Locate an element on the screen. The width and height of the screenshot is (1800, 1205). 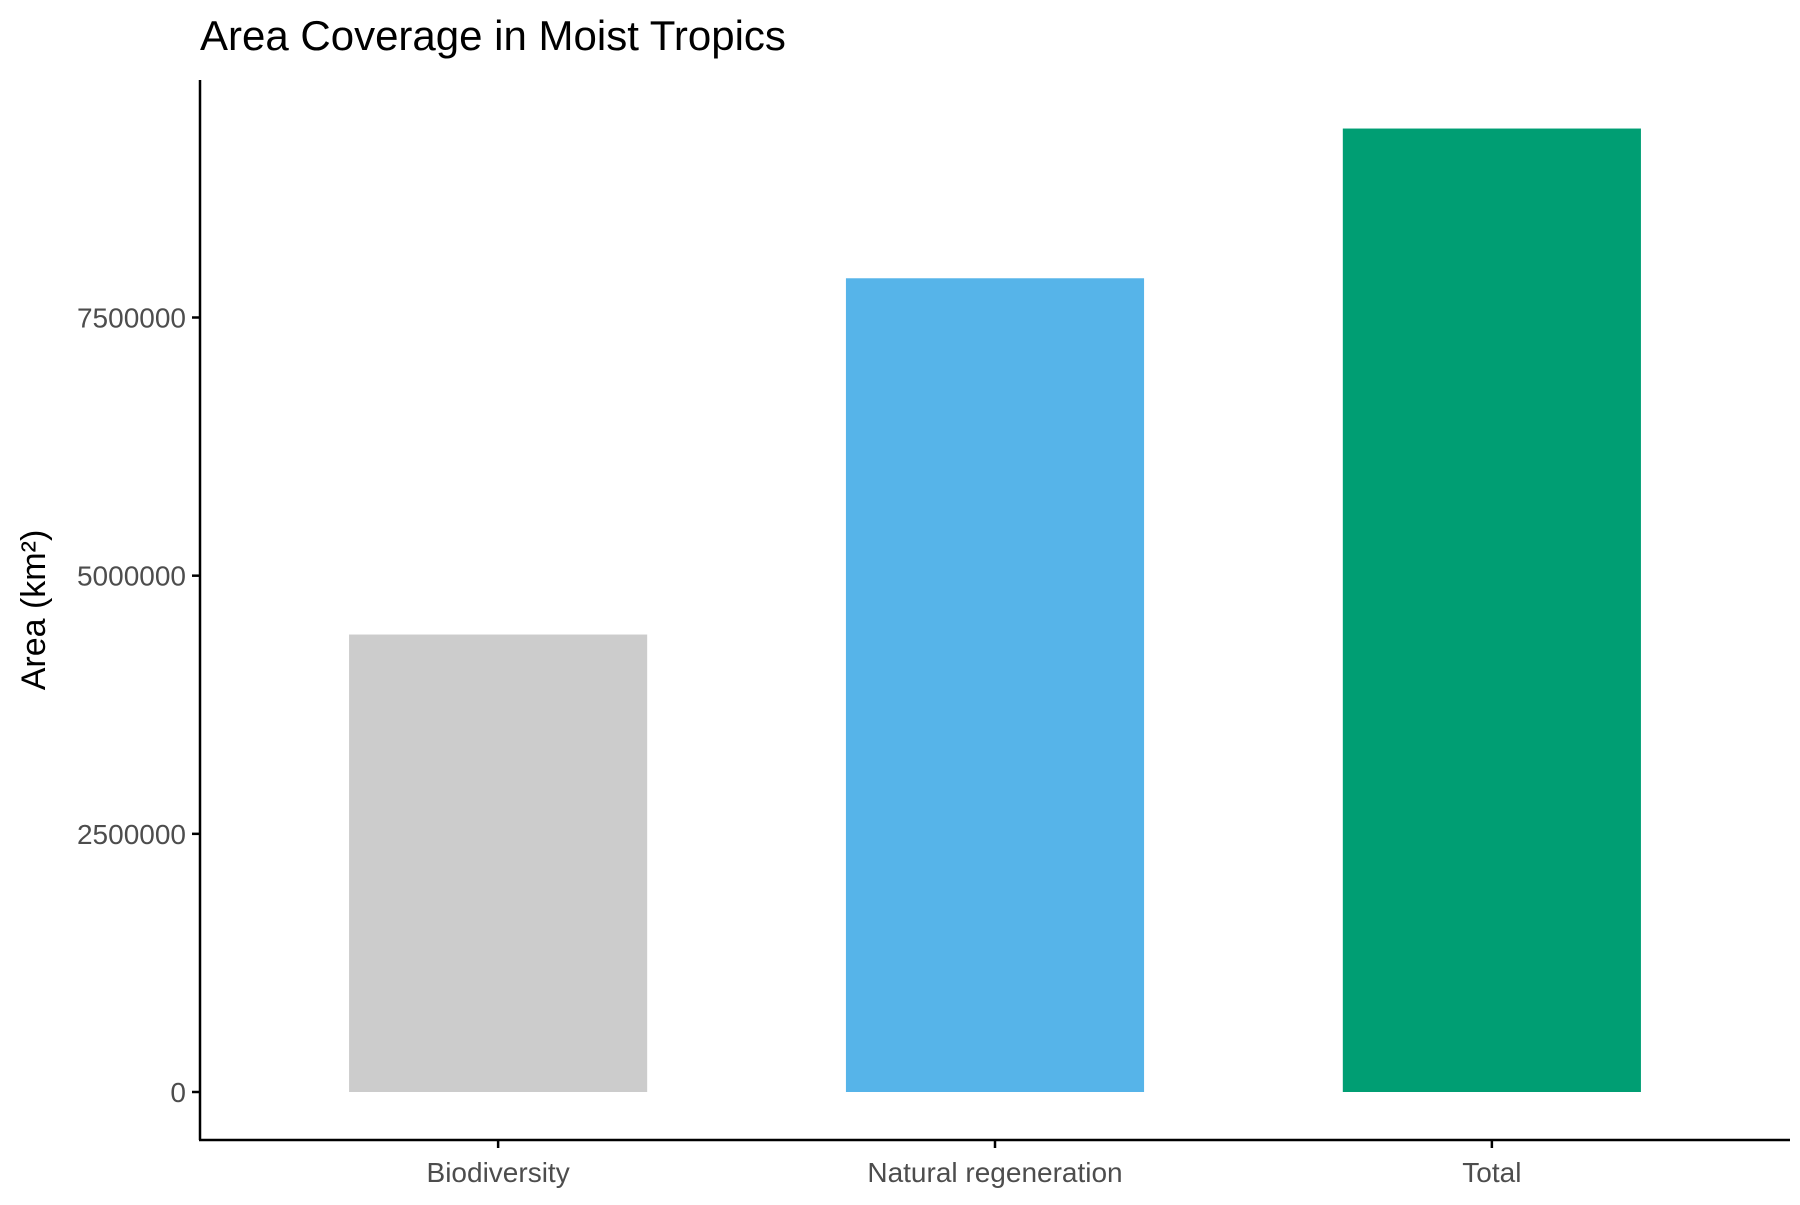
bar-total is located at coordinates (1491, 610).